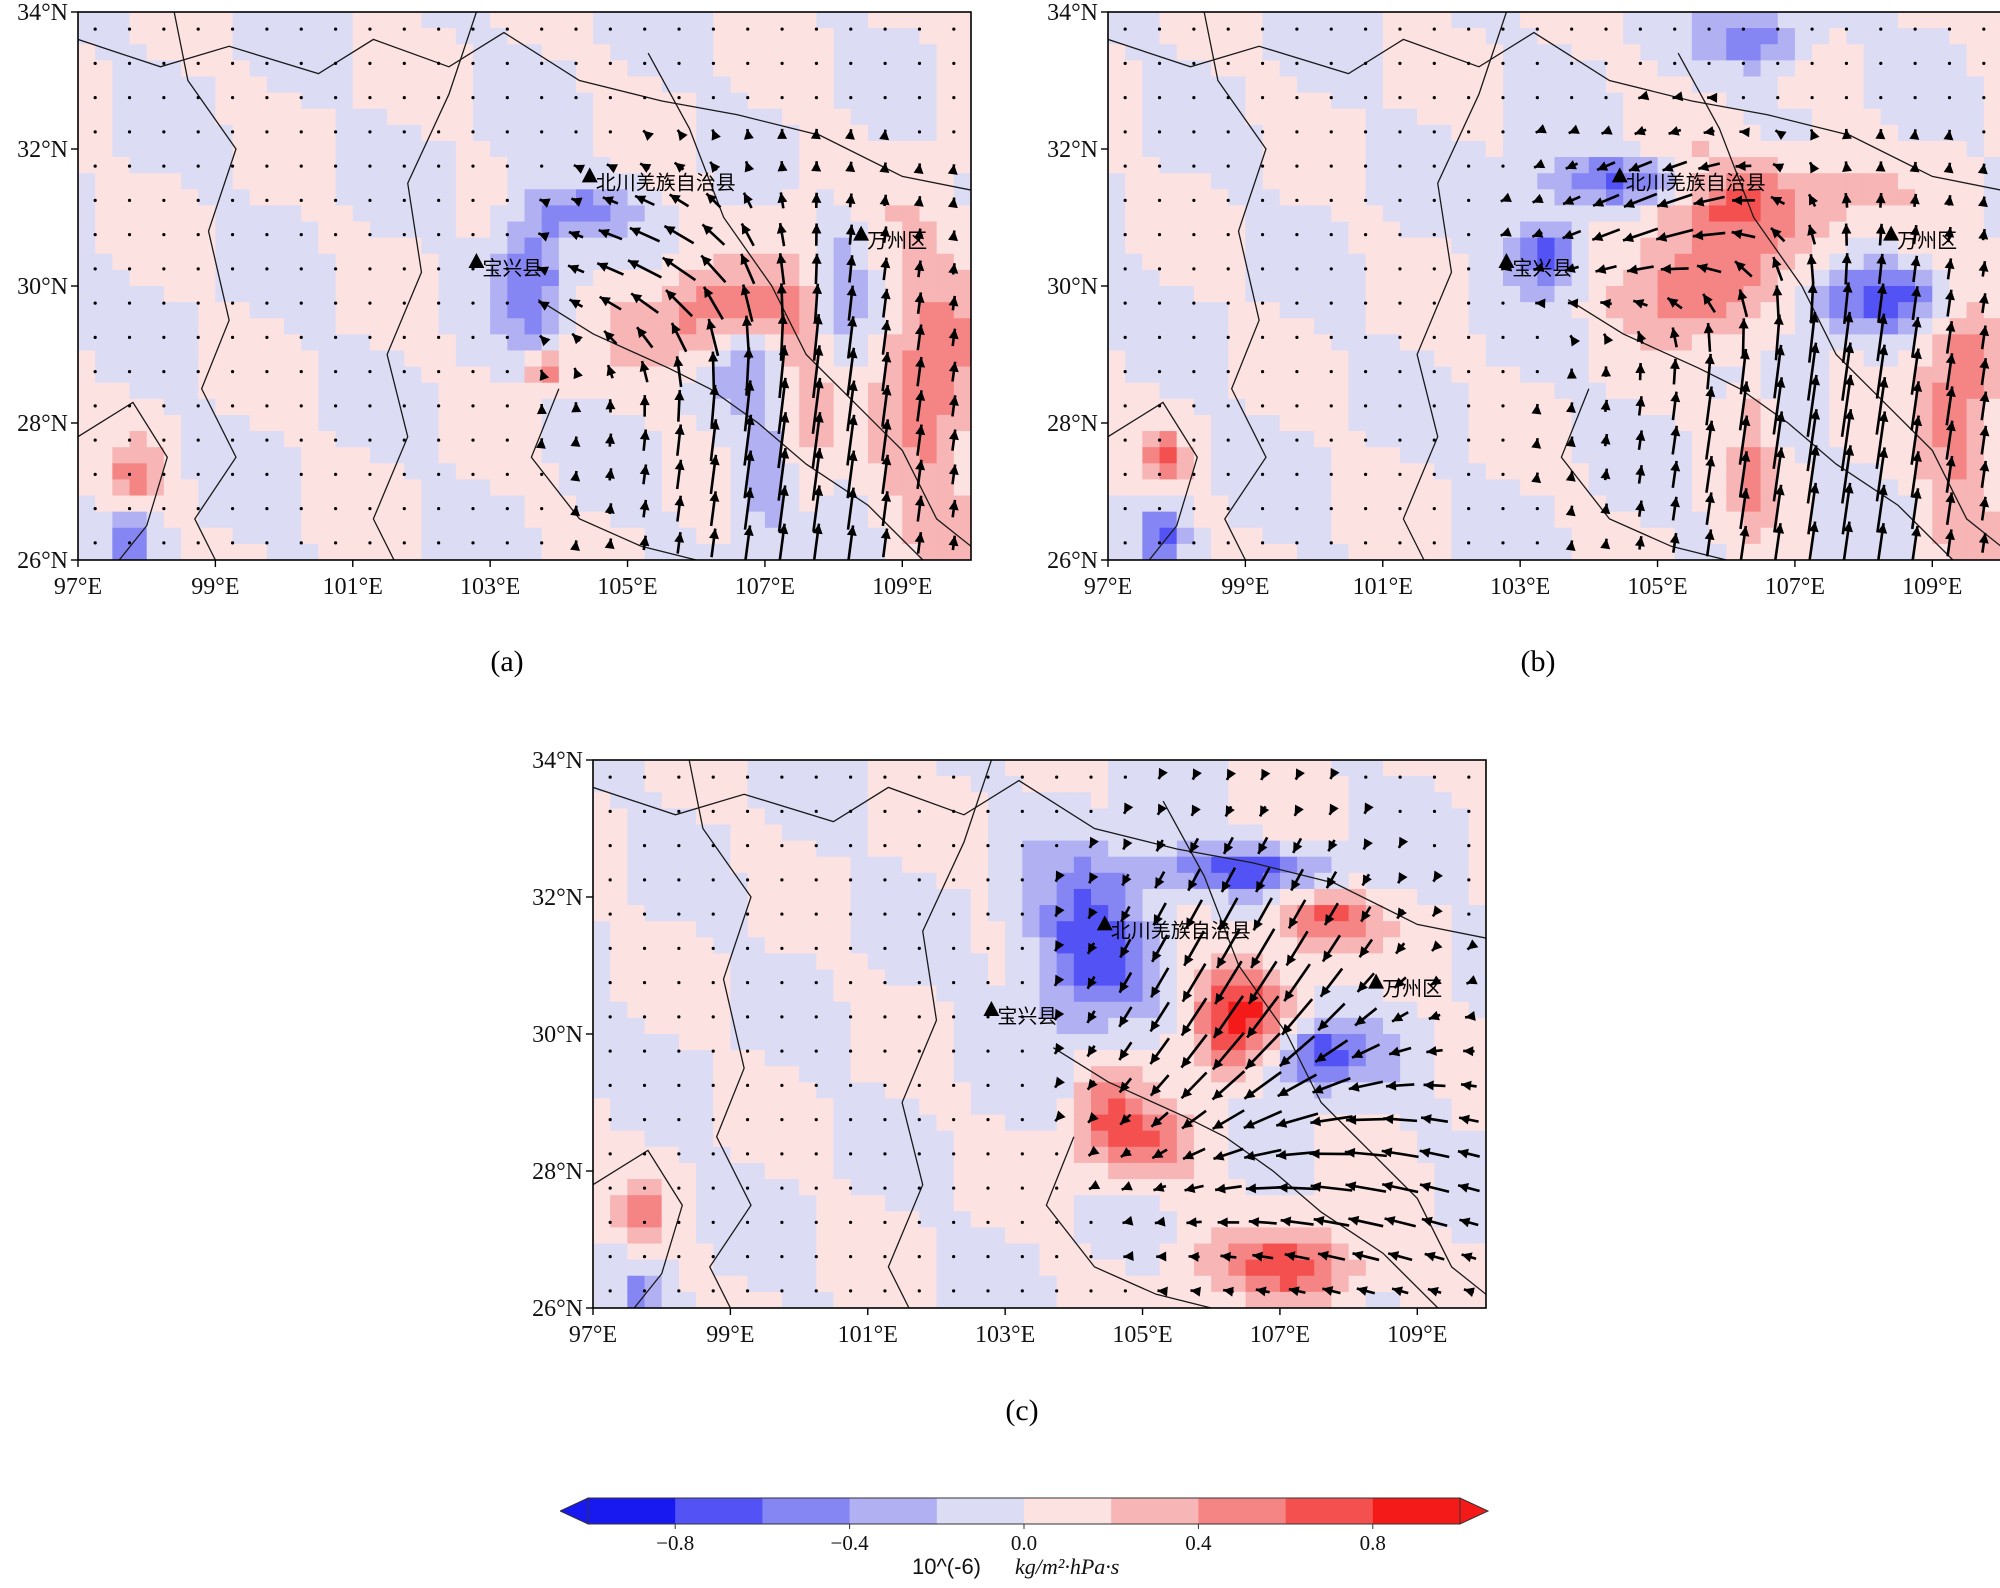  What do you see at coordinates (1067, 1566) in the screenshot?
I see `colorbar-unit: kg/m²·hPa·s` at bounding box center [1067, 1566].